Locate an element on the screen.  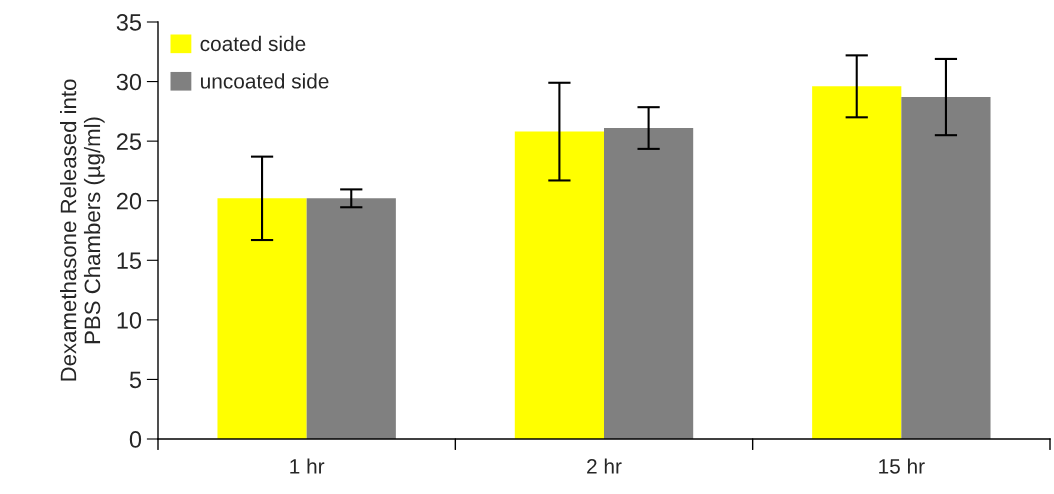
y-tick-label: 25 is located at coordinates (129, 141).